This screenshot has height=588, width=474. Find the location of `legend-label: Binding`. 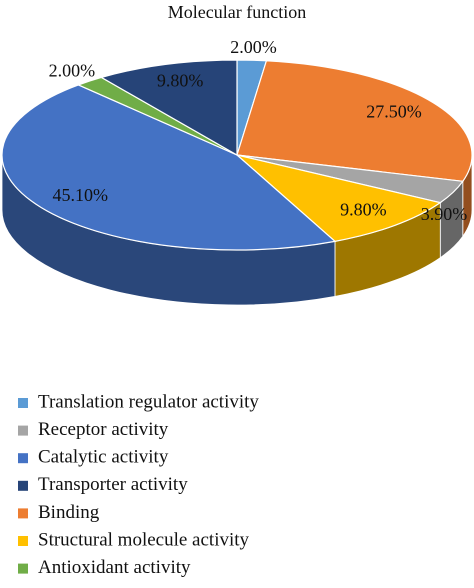

legend-label: Binding is located at coordinates (69, 512).